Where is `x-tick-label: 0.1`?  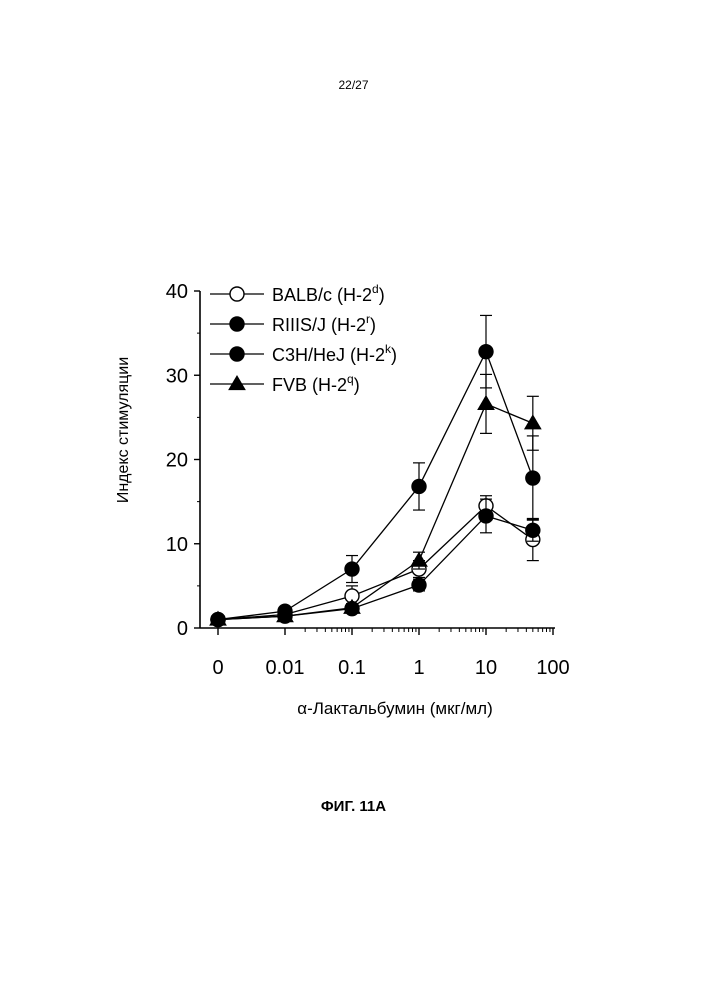
x-tick-label: 0.1 is located at coordinates (352, 668).